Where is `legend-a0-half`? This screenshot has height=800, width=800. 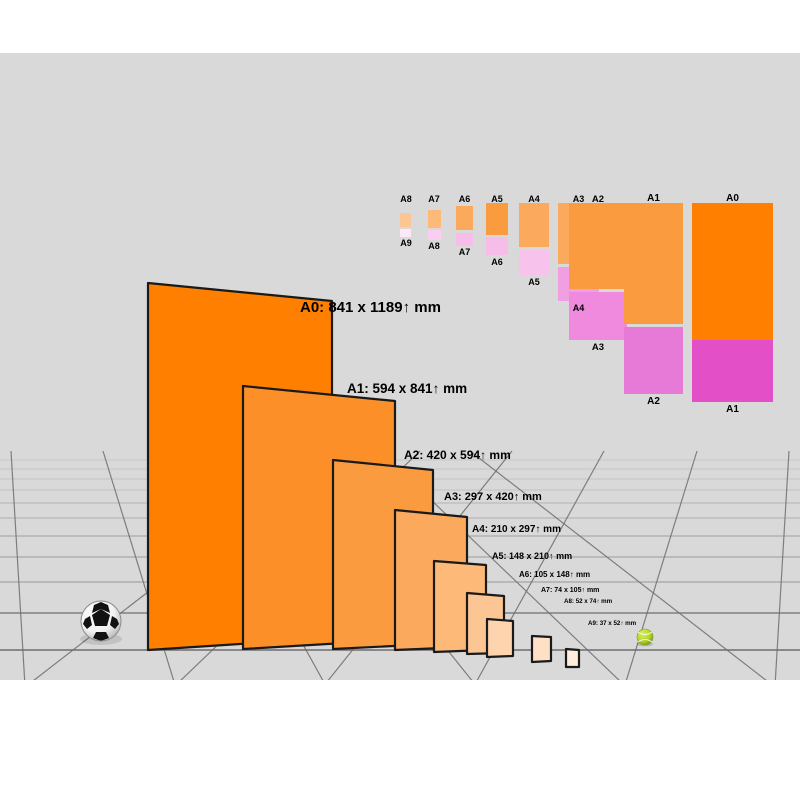 legend-a0-half is located at coordinates (732, 371).